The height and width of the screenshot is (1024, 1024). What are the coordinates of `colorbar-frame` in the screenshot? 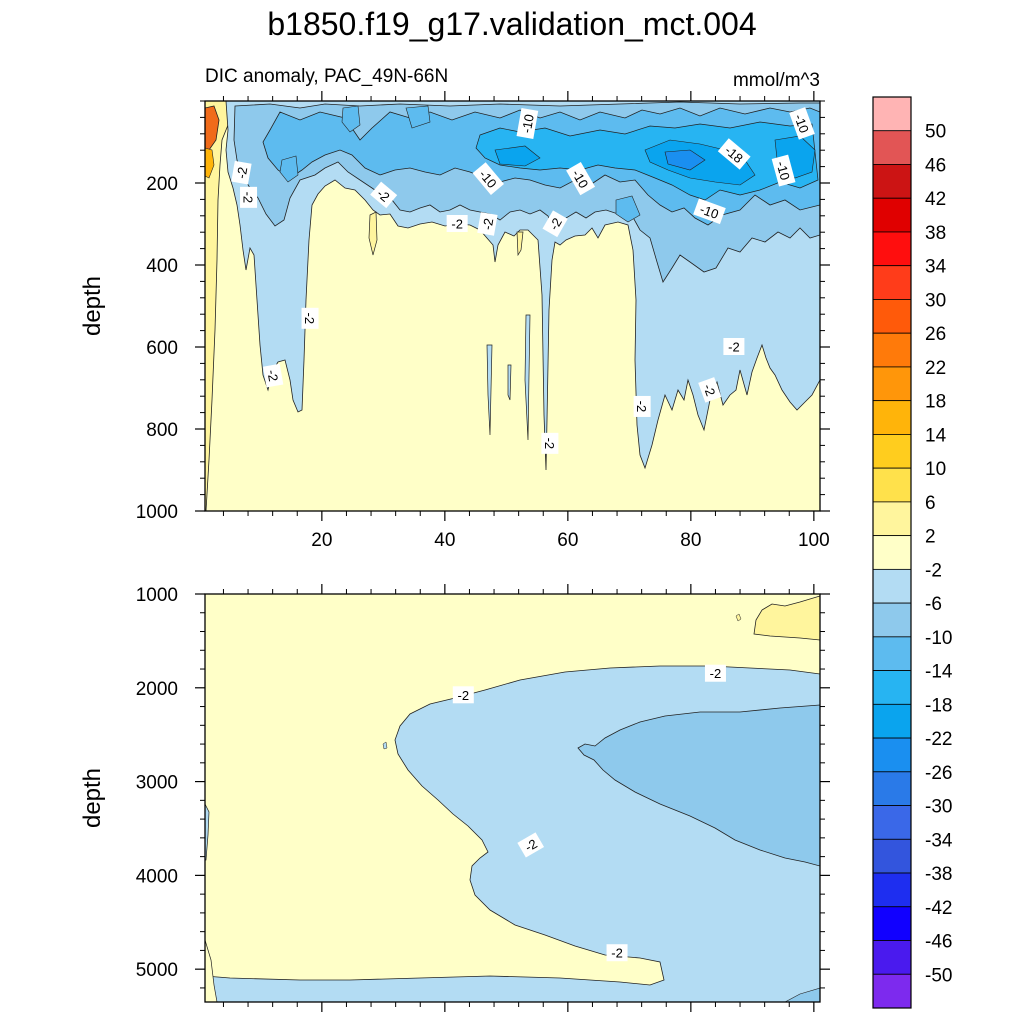 It's located at (892, 552).